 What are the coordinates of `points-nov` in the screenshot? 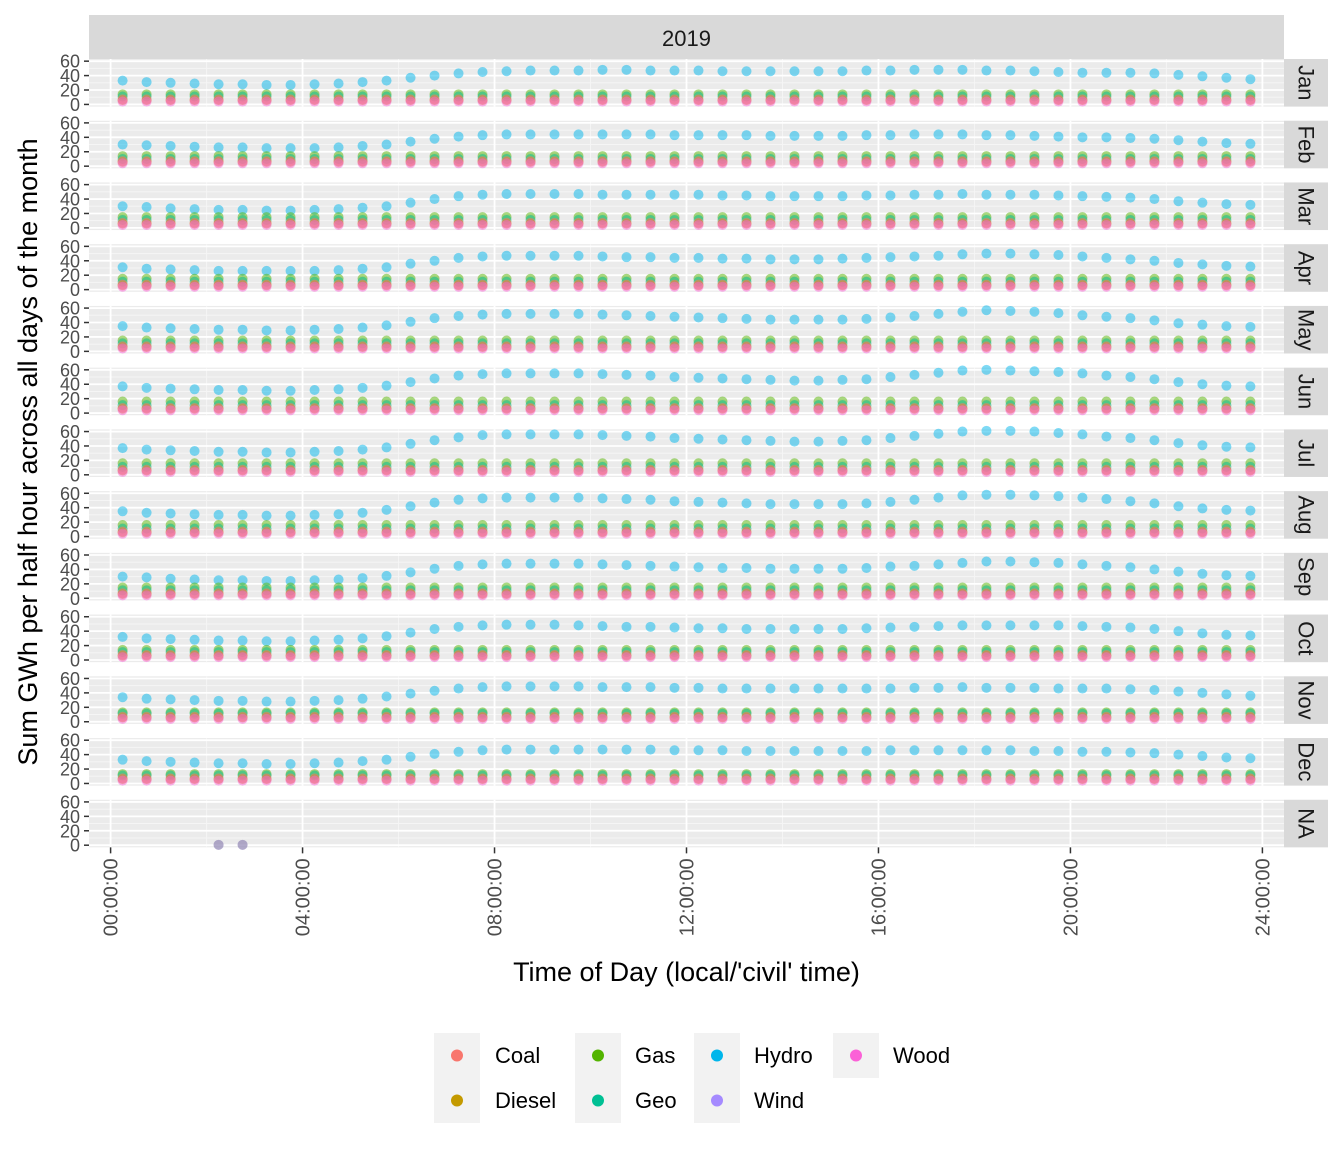 It's located at (686, 702).